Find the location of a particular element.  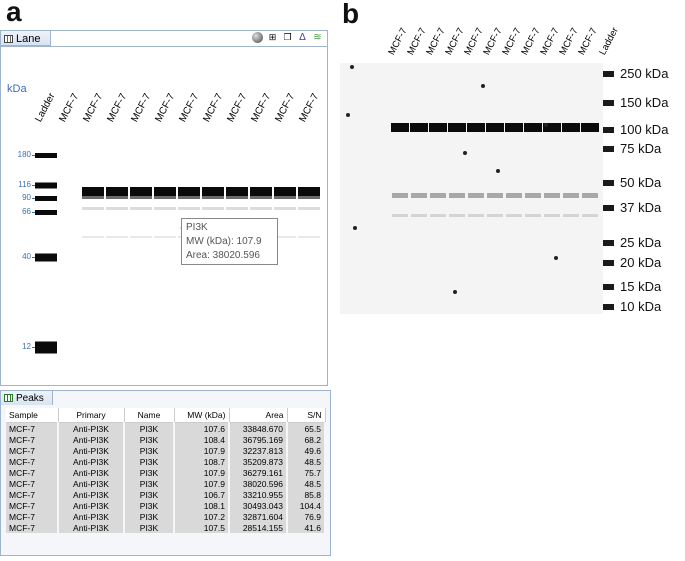

peaks-tab: Peaks is located at coordinates (27, 398).